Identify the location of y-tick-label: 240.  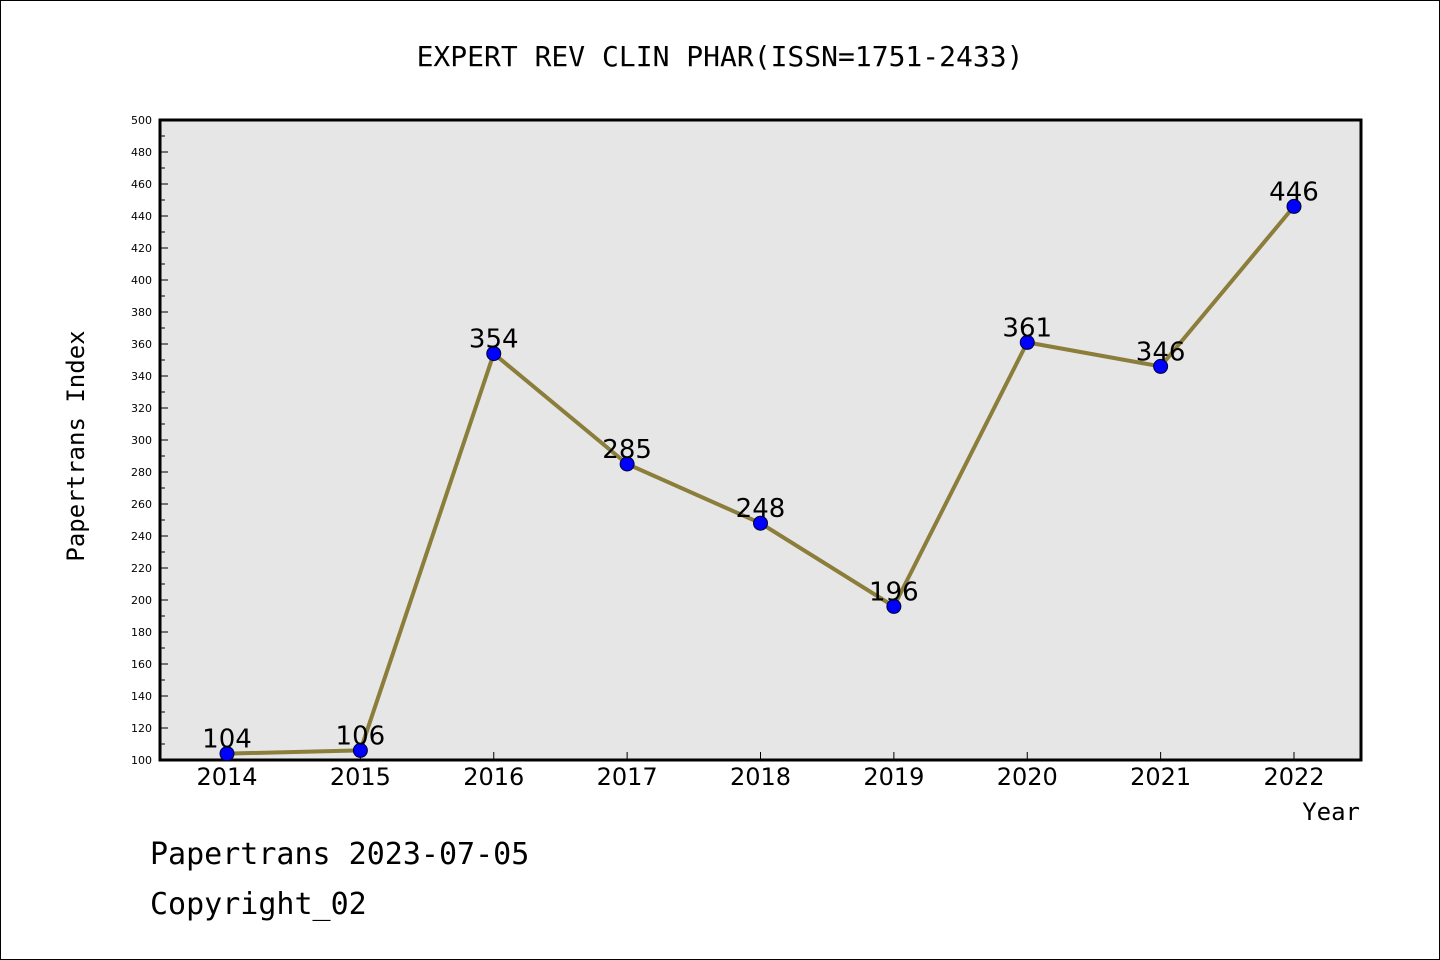
(141, 536).